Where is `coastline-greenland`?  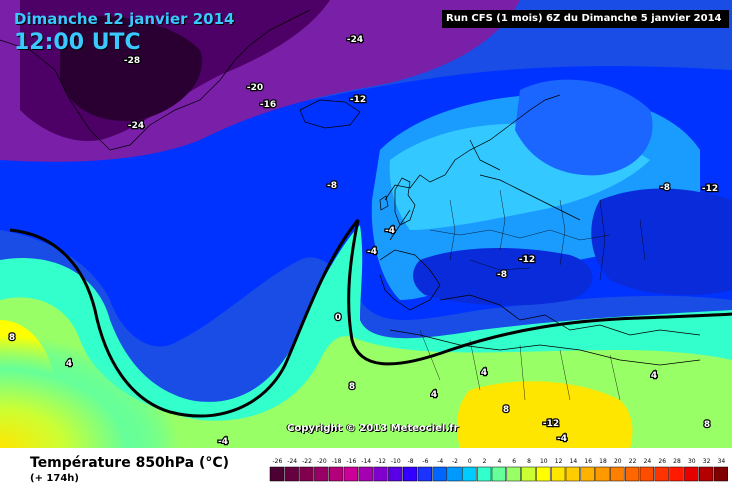
coastline-greenland is located at coordinates (155, 80).